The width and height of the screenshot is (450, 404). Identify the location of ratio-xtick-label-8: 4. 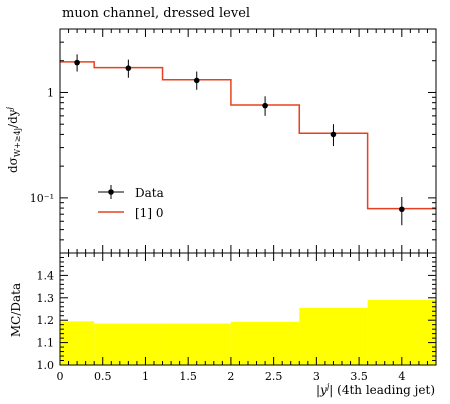
(401, 376).